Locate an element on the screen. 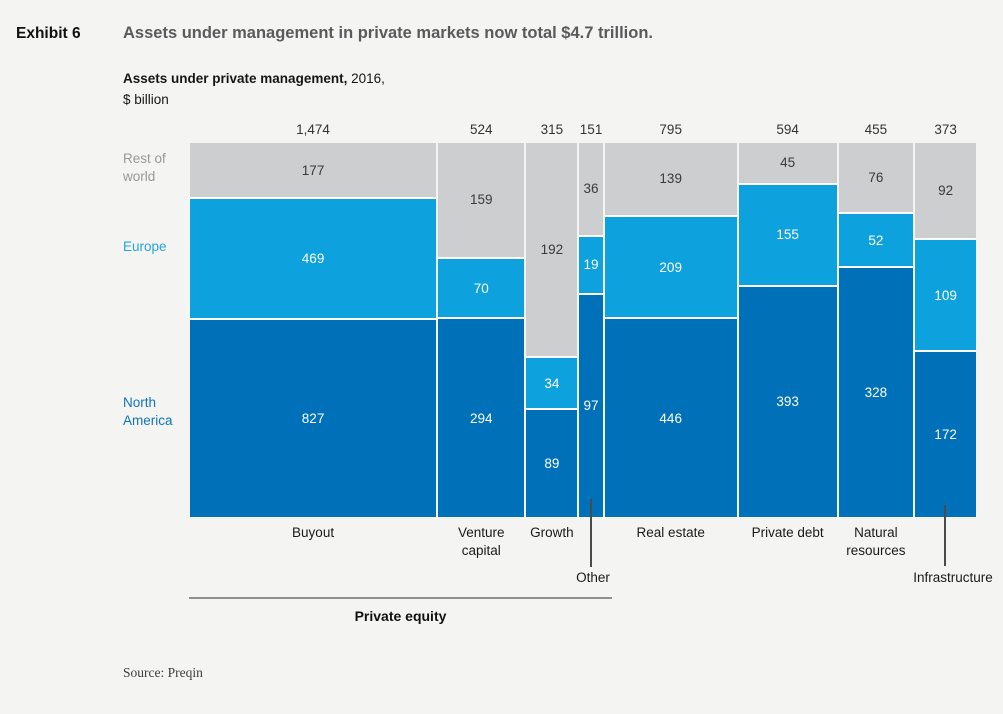 The width and height of the screenshot is (1003, 714). mekko-column-real-estate: 139 209 446 is located at coordinates (670, 330).